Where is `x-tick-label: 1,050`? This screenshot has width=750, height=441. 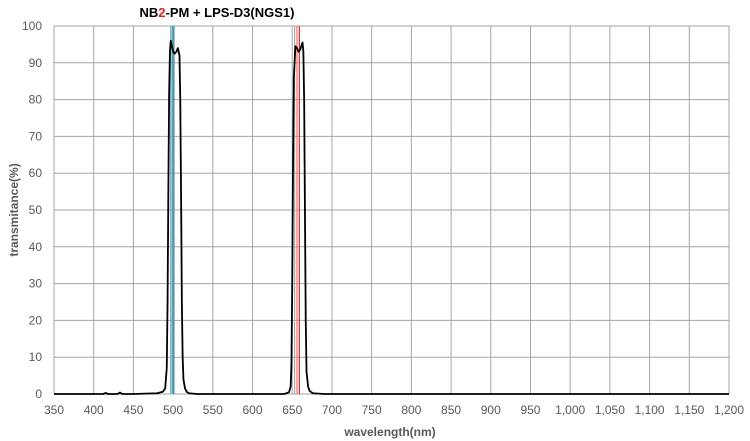
x-tick-label: 1,050 is located at coordinates (610, 410).